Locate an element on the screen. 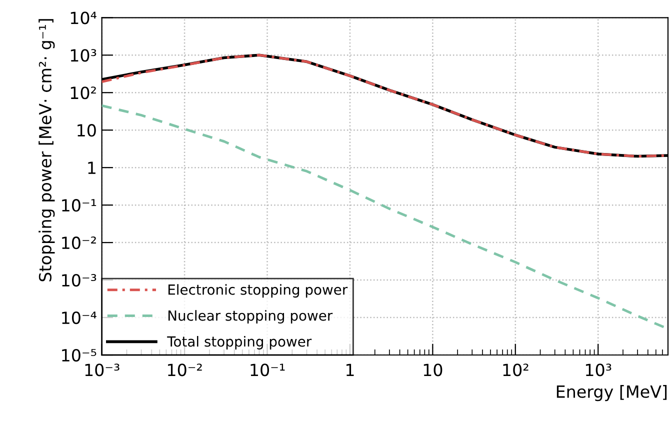  x-axis-title: Energy [MeV] is located at coordinates (611, 393).